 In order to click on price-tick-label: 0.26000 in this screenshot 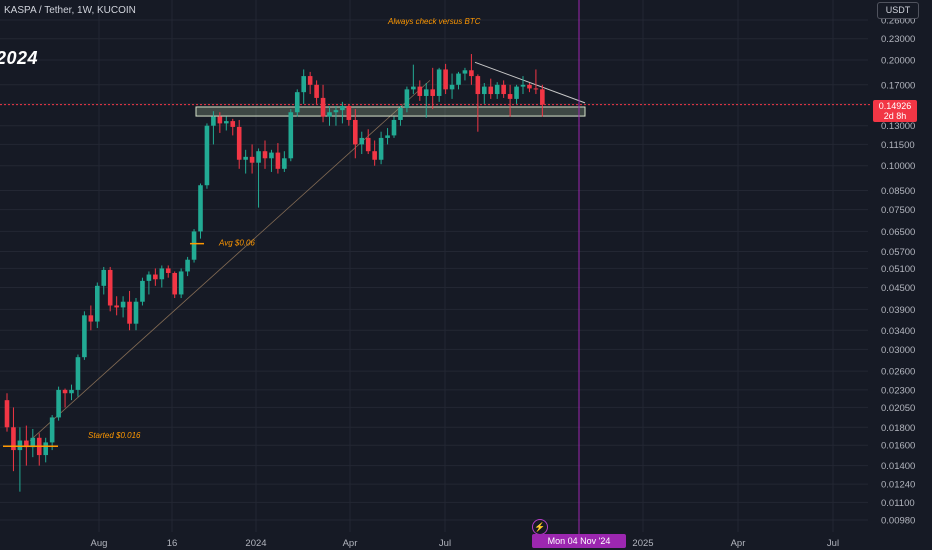, I will do `click(898, 21)`.